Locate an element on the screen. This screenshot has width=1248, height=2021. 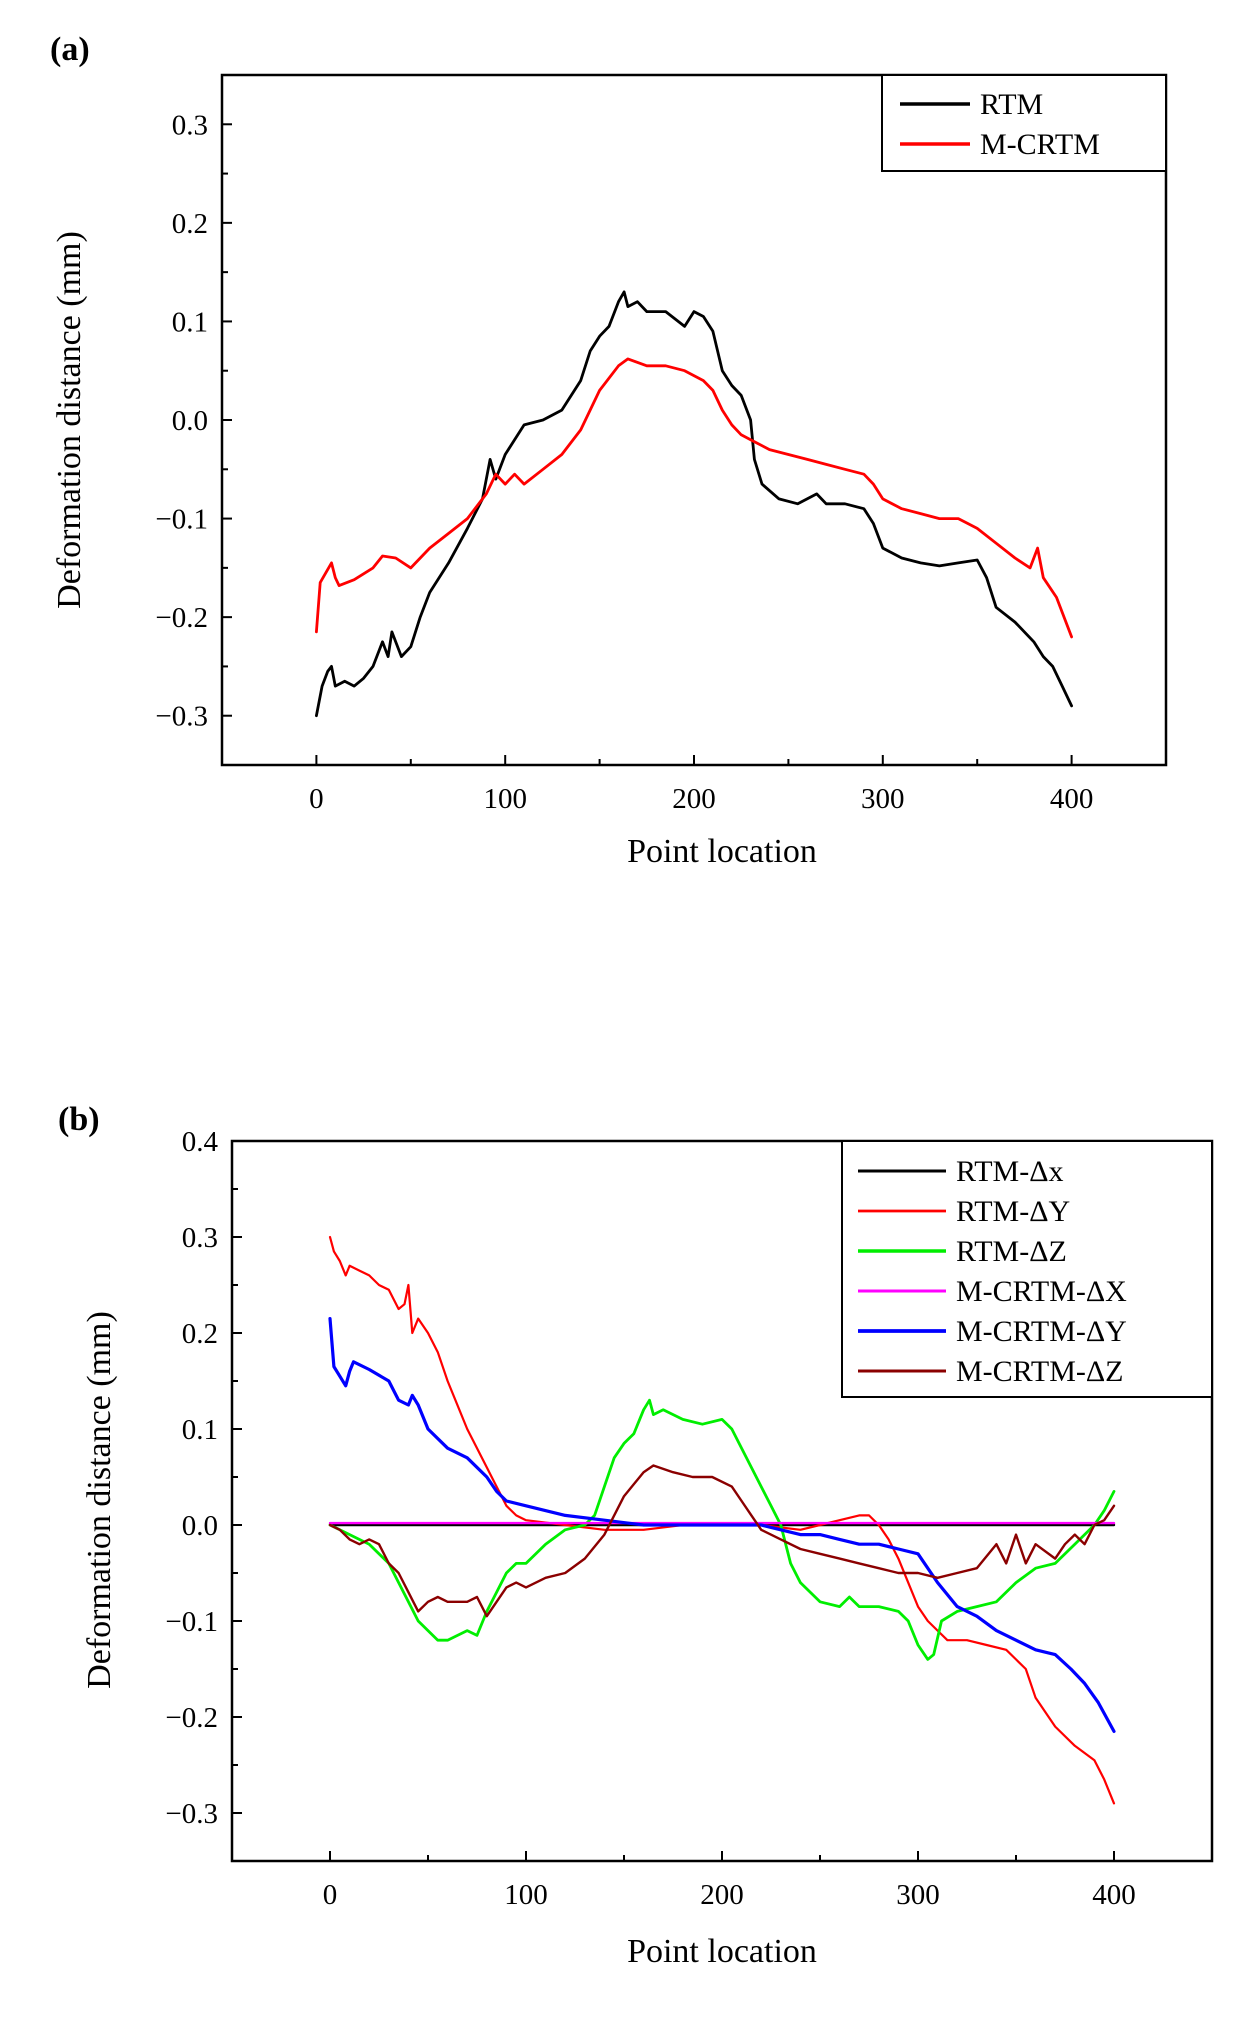
y-tick-label-a-1: 0.2 is located at coordinates (190, 224).